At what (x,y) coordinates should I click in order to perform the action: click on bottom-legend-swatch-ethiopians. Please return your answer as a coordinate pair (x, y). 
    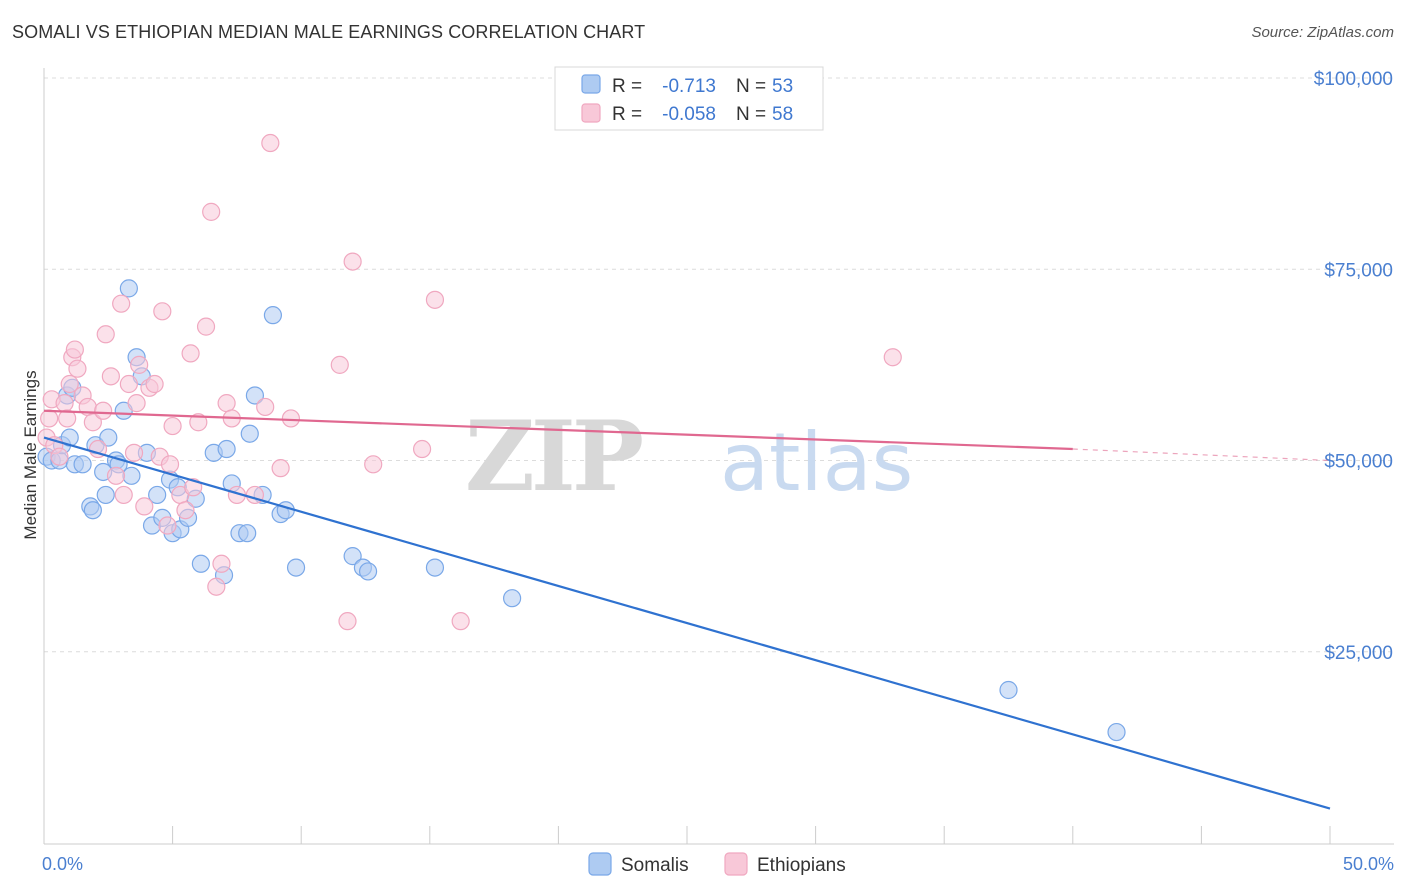
    Looking at the image, I should click on (736, 864).